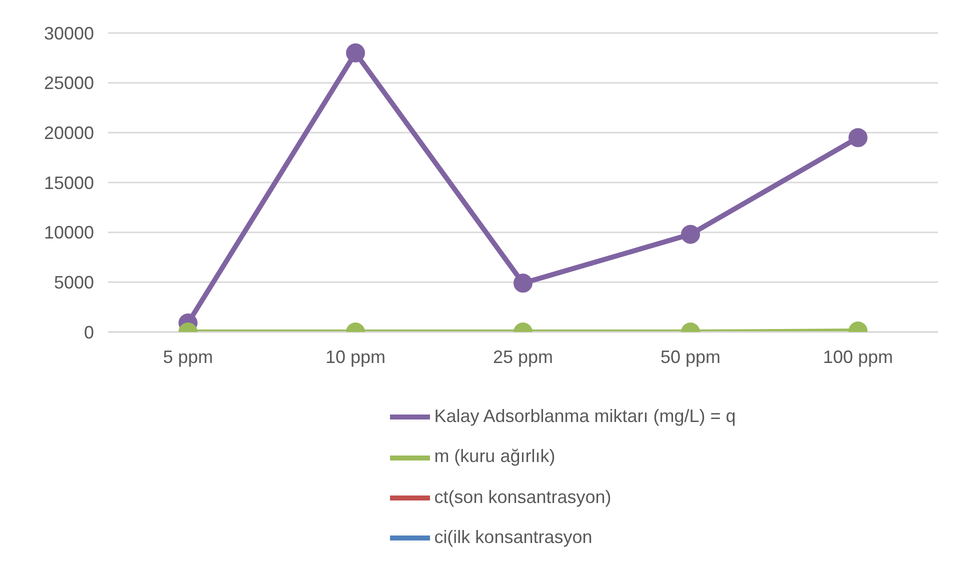  What do you see at coordinates (69, 232) in the screenshot?
I see `y-tick-label: 10000` at bounding box center [69, 232].